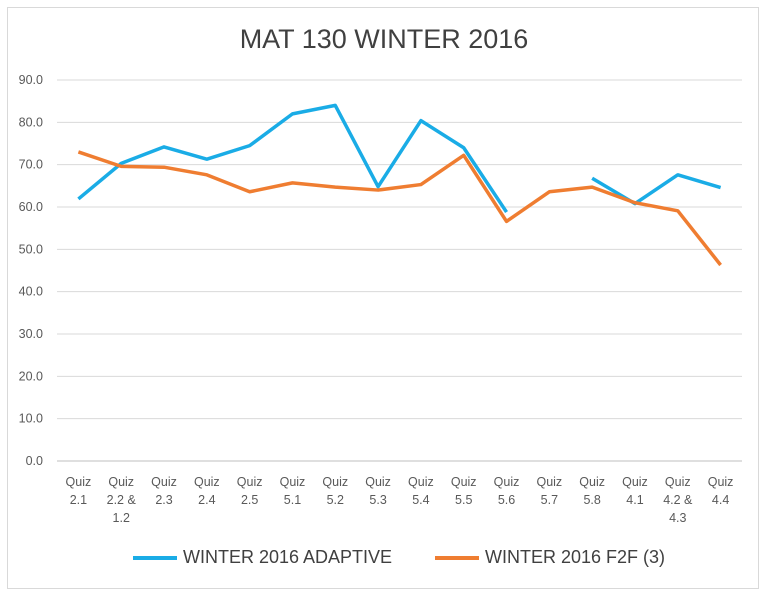  What do you see at coordinates (288, 557) in the screenshot?
I see `legend-label-adaptive: WINTER 2016 ADAPTIVE` at bounding box center [288, 557].